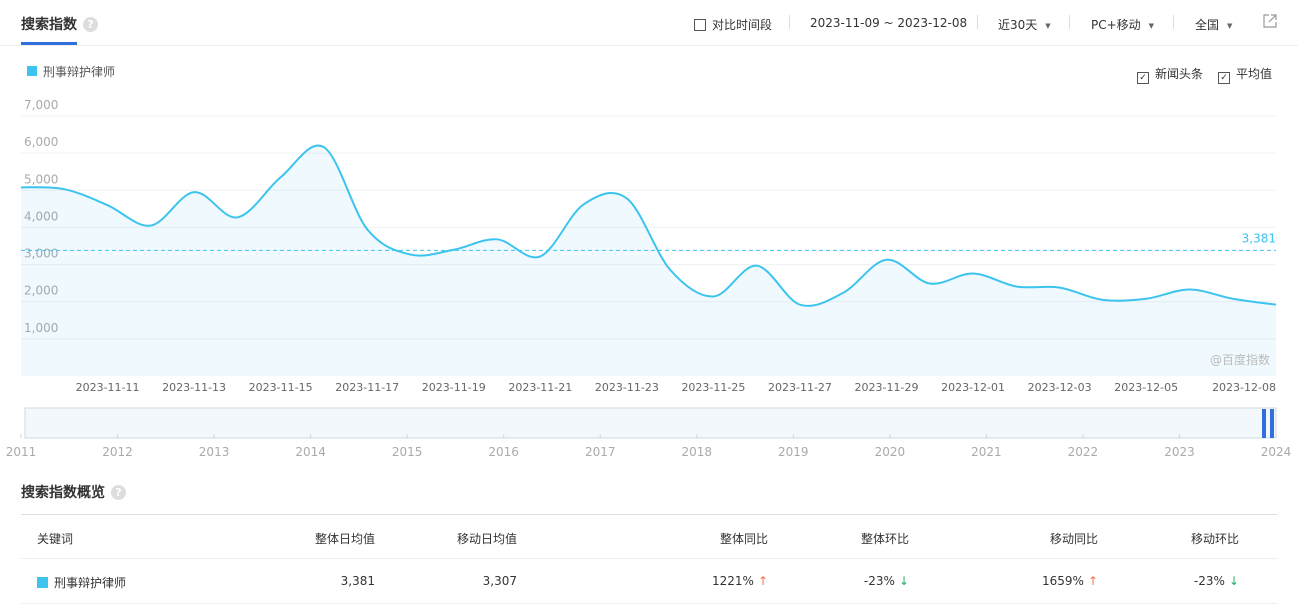 The image size is (1298, 609). Describe the element at coordinates (1083, 452) in the screenshot. I see `navigator-label: 2022` at that location.